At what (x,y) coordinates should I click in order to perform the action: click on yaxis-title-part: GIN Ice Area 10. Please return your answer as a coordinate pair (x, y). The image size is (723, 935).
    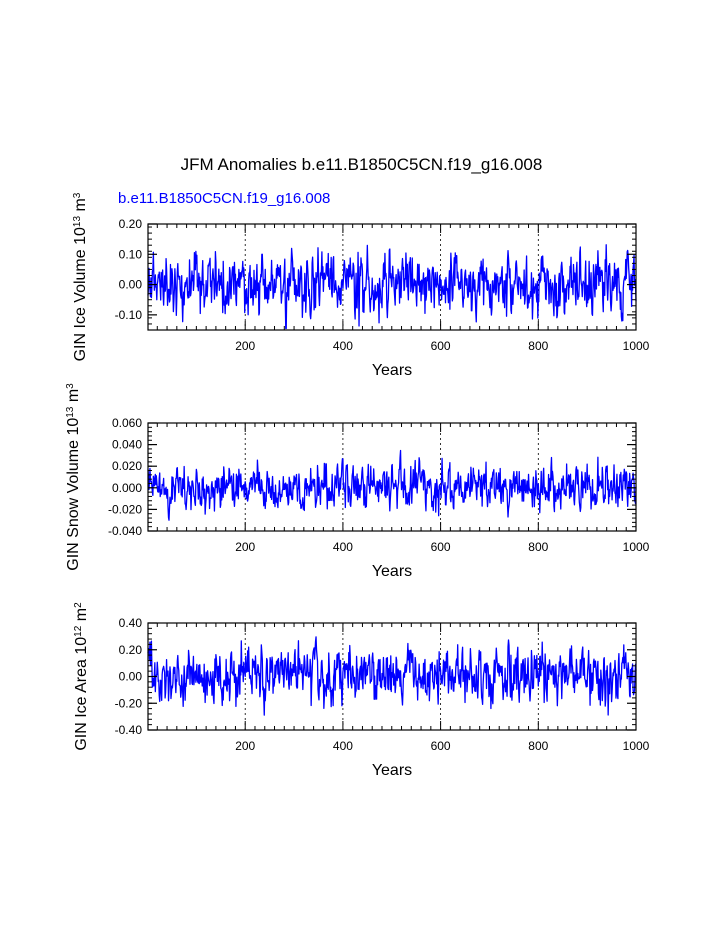
    Looking at the image, I should click on (81, 694).